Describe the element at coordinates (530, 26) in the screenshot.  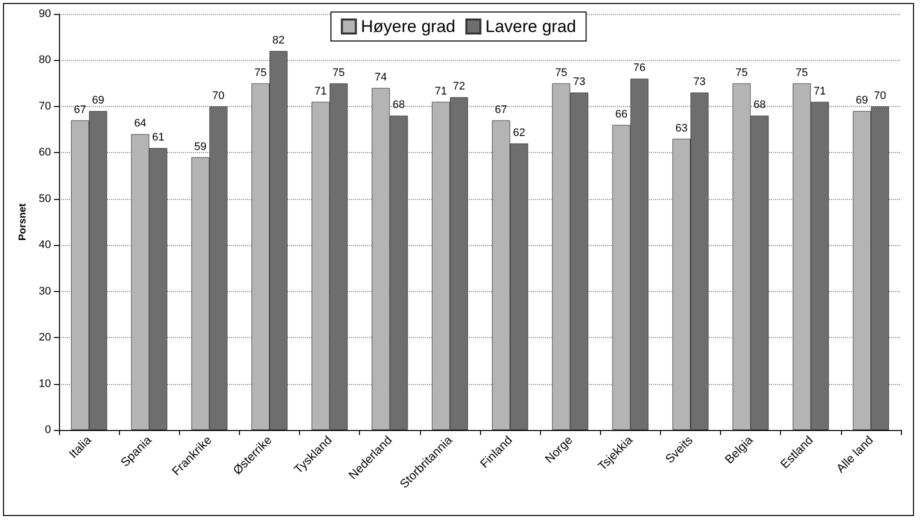
I see `legend-label: Lavere grad` at that location.